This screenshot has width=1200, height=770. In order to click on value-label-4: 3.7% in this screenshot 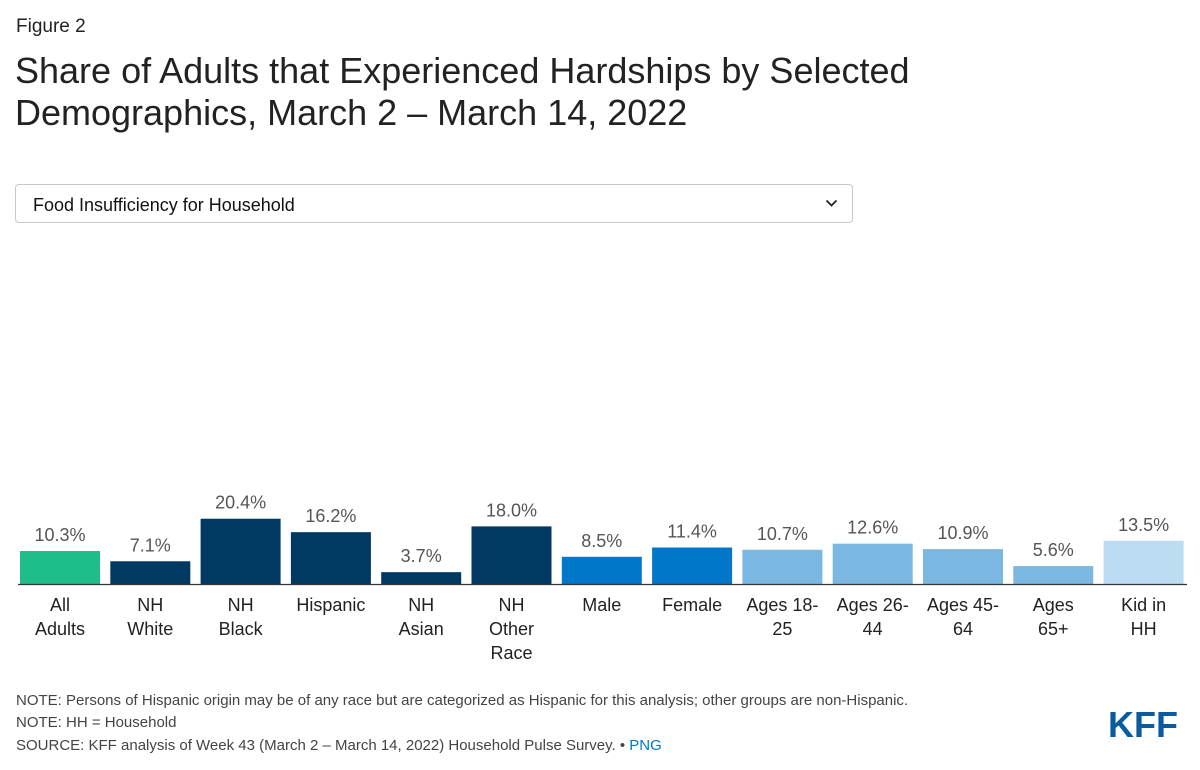, I will do `click(421, 556)`.